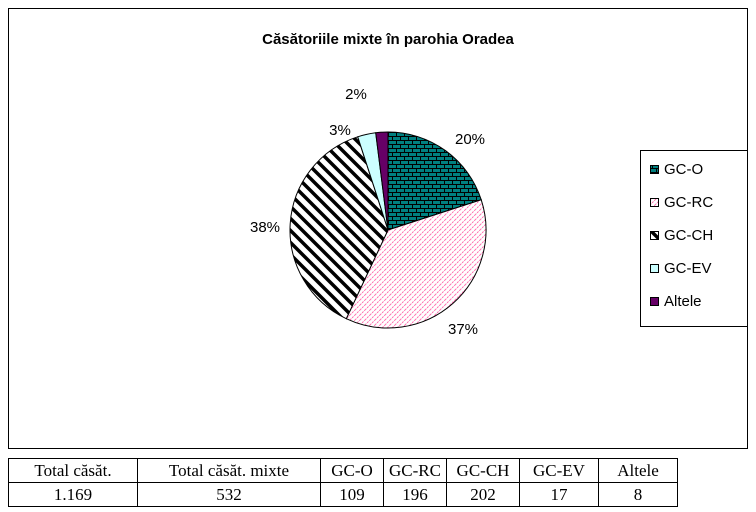 Image resolution: width=756 pixels, height=512 pixels. I want to click on legend-label: GC-EV, so click(688, 268).